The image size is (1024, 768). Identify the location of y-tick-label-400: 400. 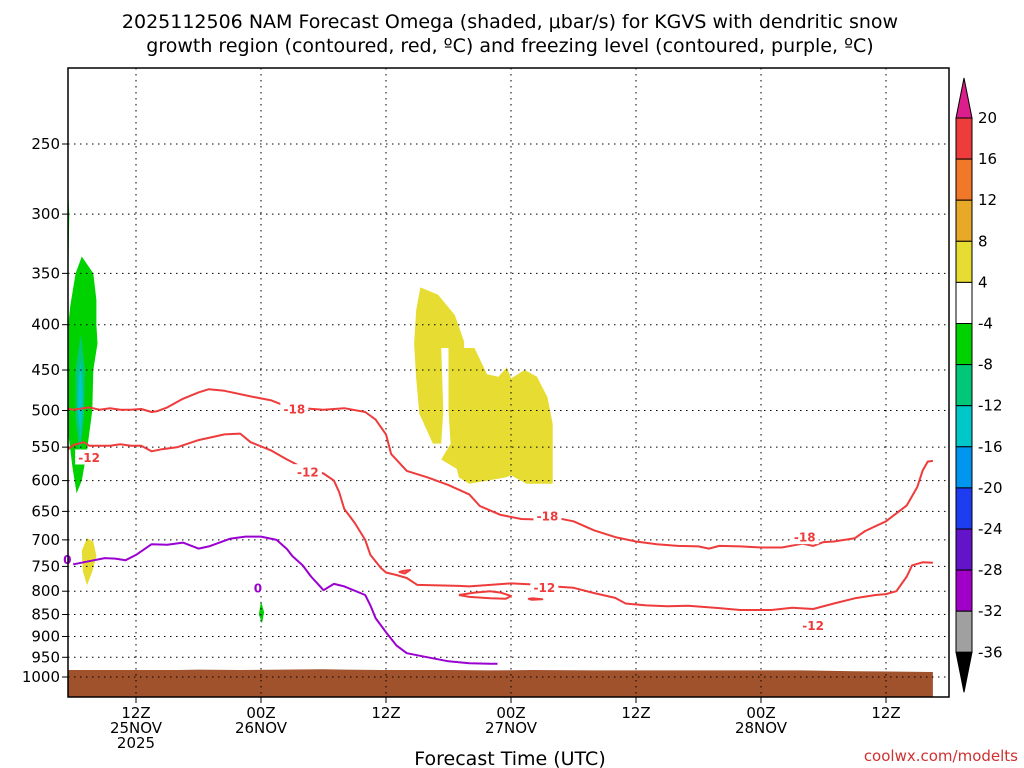
(45, 325).